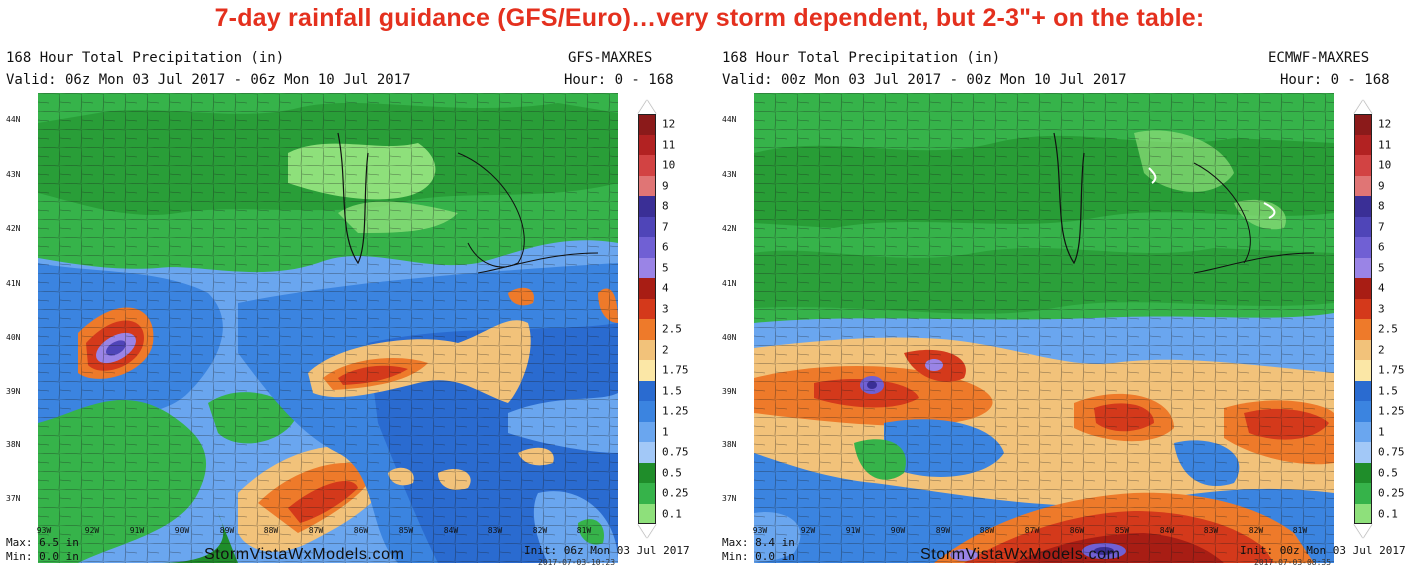 The height and width of the screenshot is (581, 1419). What do you see at coordinates (619, 80) in the screenshot?
I see `gfs-hour-range: Hour: 0 - 168` at bounding box center [619, 80].